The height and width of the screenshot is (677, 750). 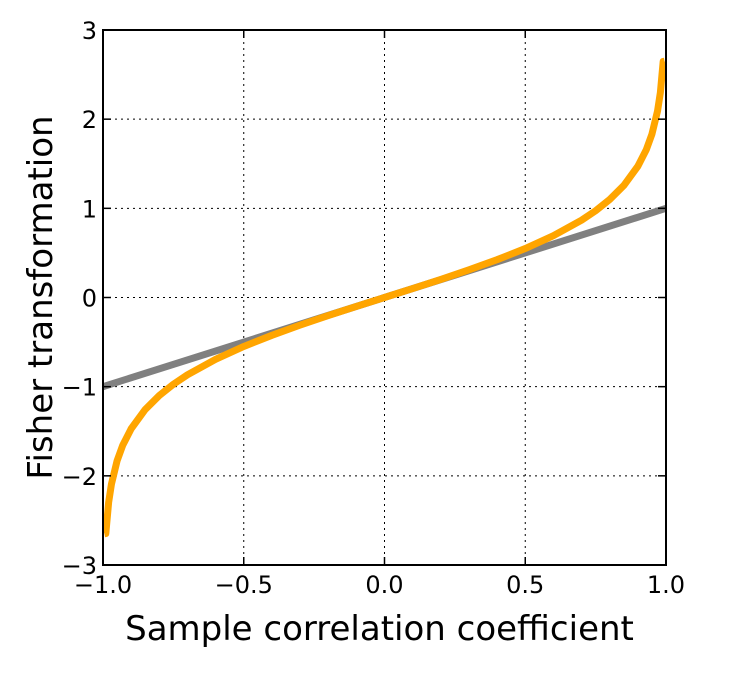 What do you see at coordinates (89, 299) in the screenshot?
I see `y-tick-label: 0` at bounding box center [89, 299].